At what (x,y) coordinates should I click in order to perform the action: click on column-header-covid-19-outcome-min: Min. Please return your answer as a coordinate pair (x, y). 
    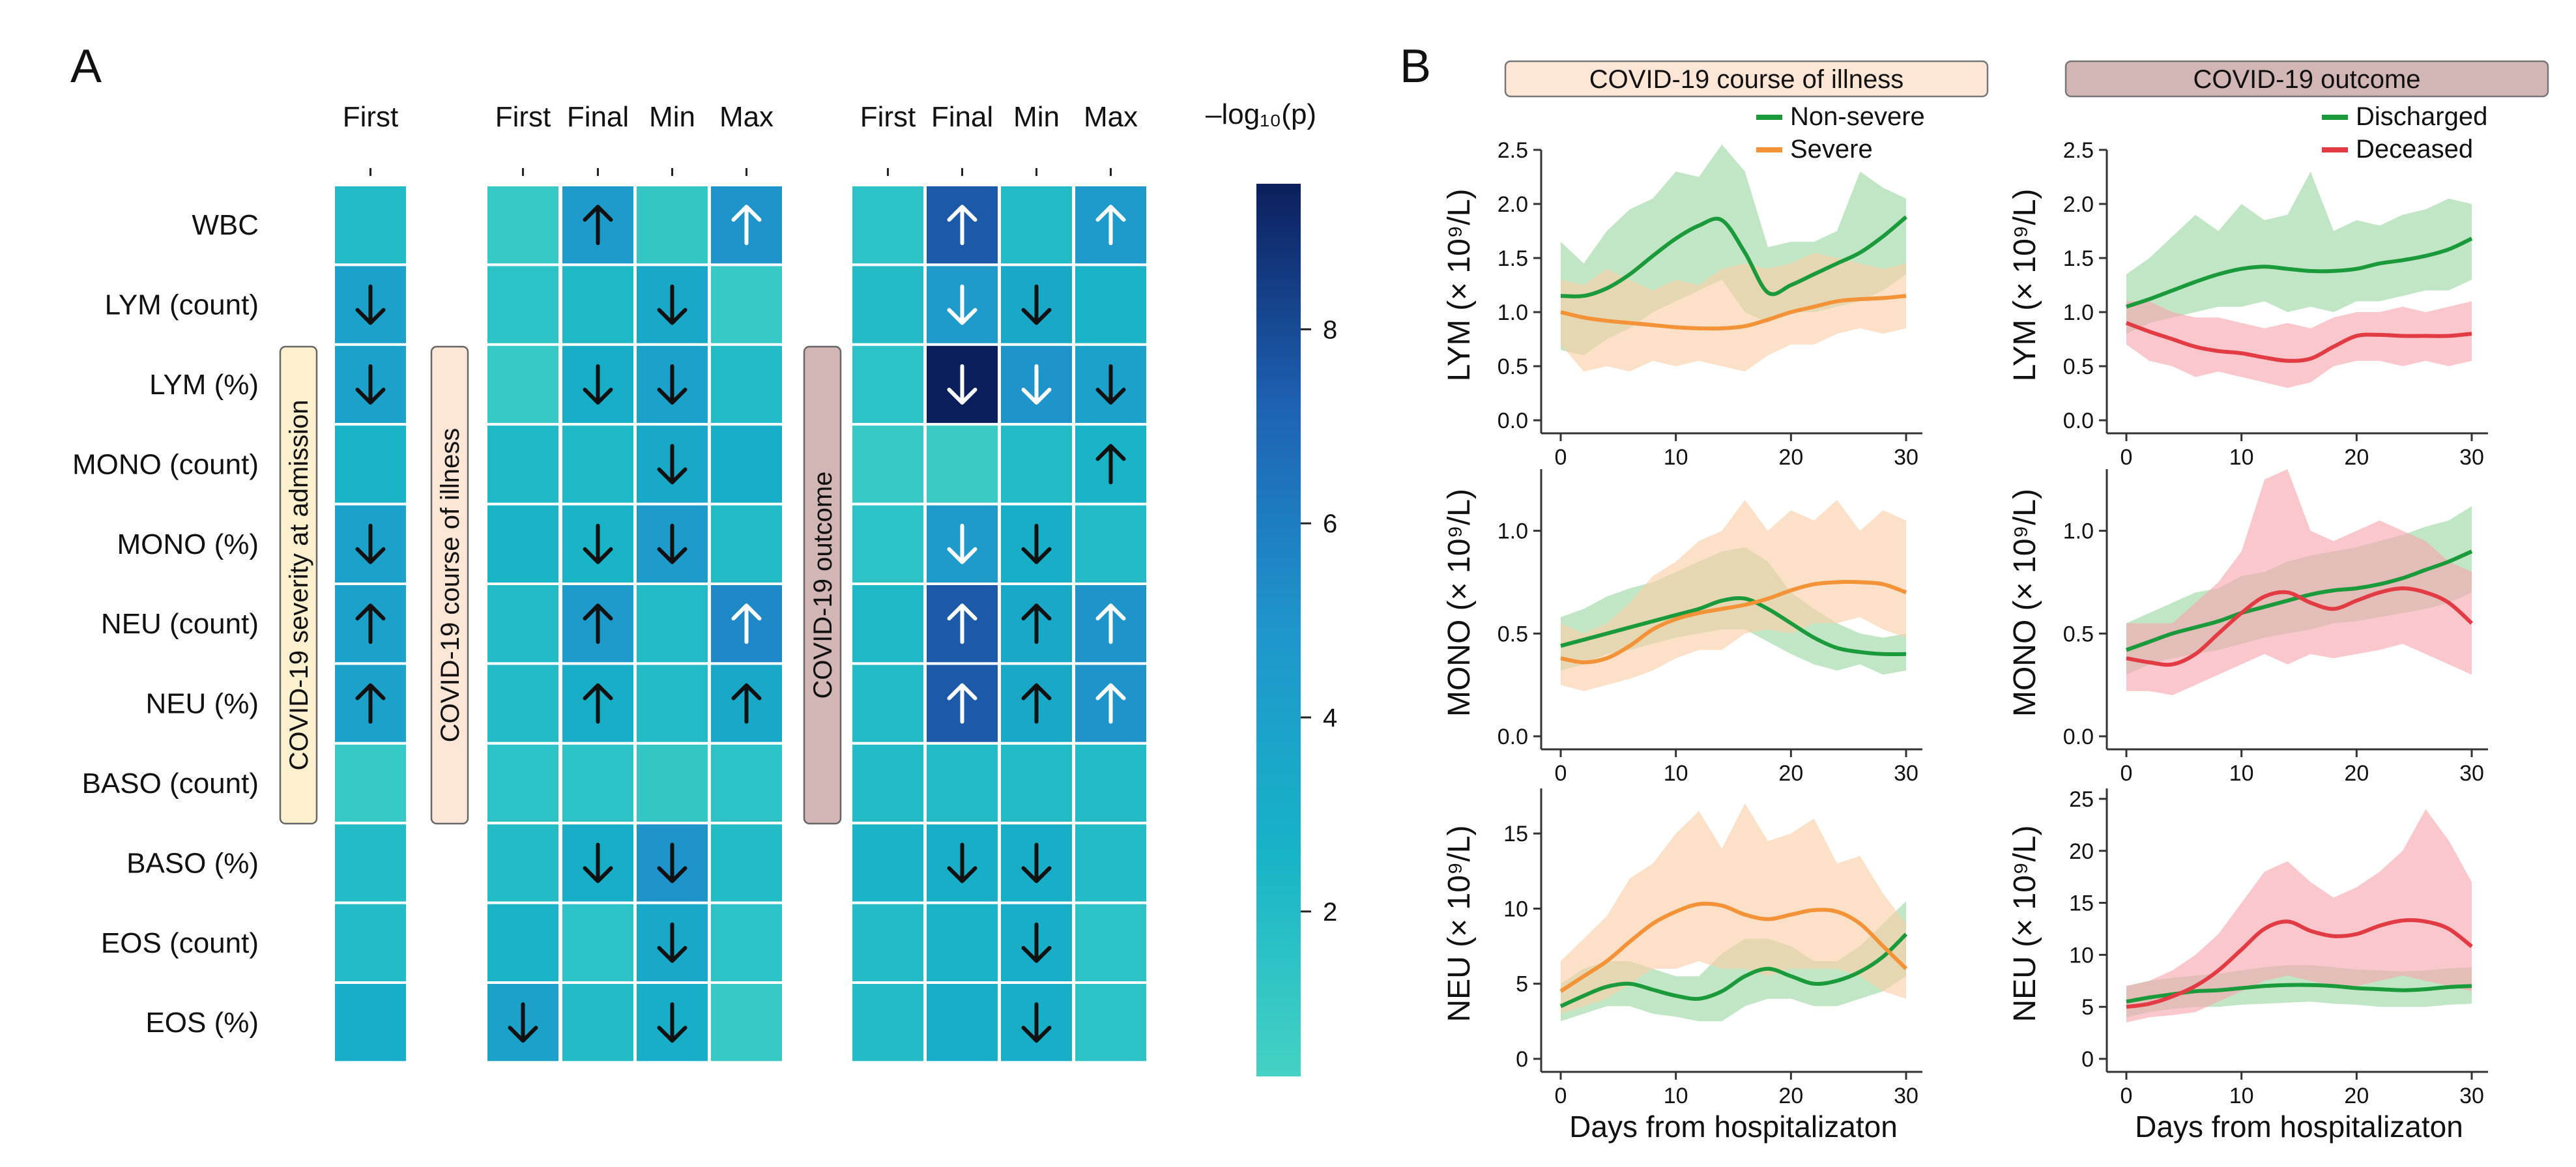
    Looking at the image, I should click on (1036, 117).